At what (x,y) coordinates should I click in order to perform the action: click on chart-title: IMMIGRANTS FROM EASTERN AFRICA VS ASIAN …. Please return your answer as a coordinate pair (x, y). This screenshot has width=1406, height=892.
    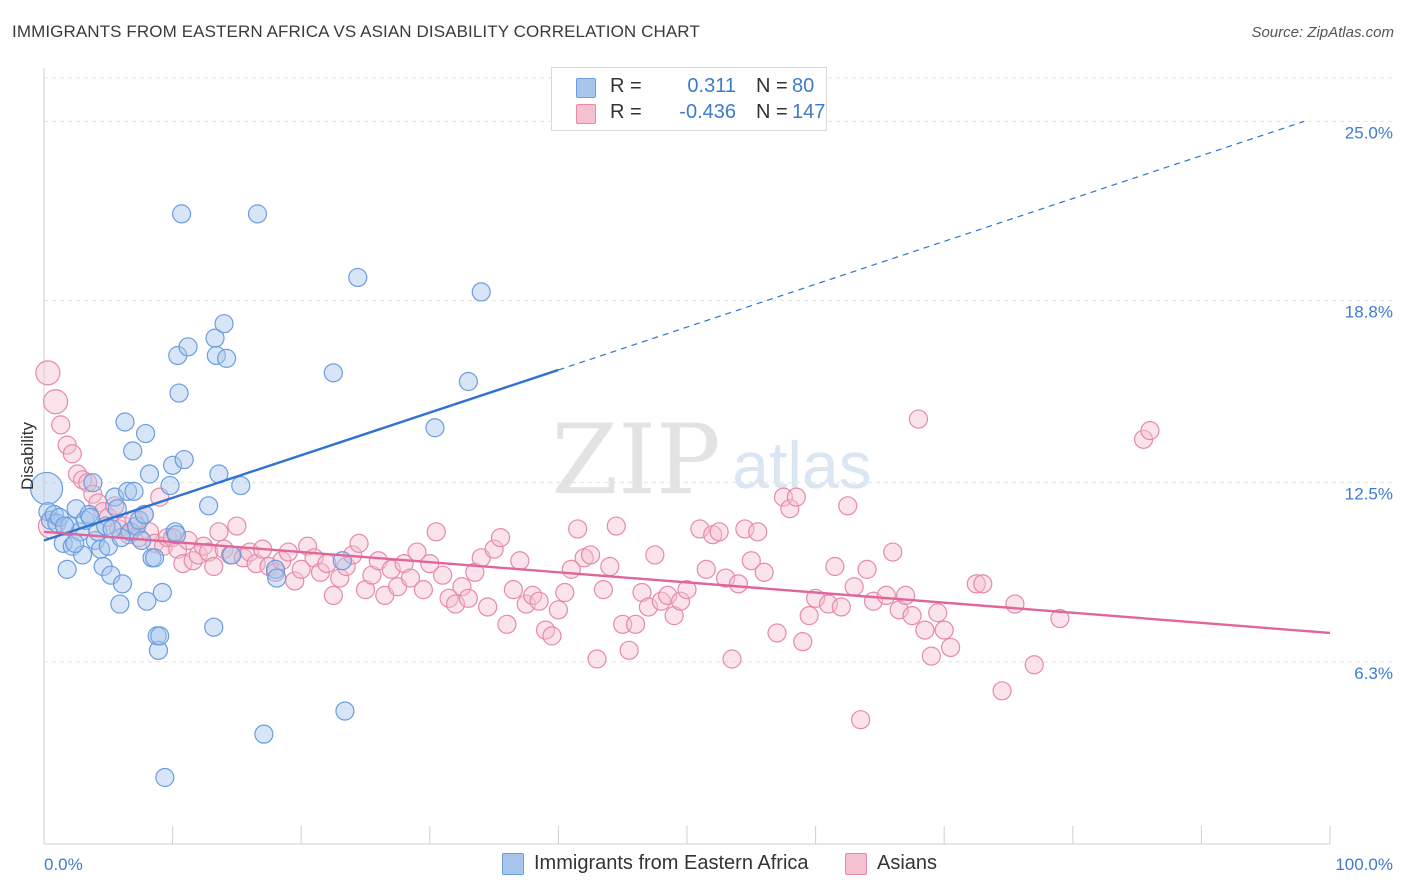
    Looking at the image, I should click on (356, 31).